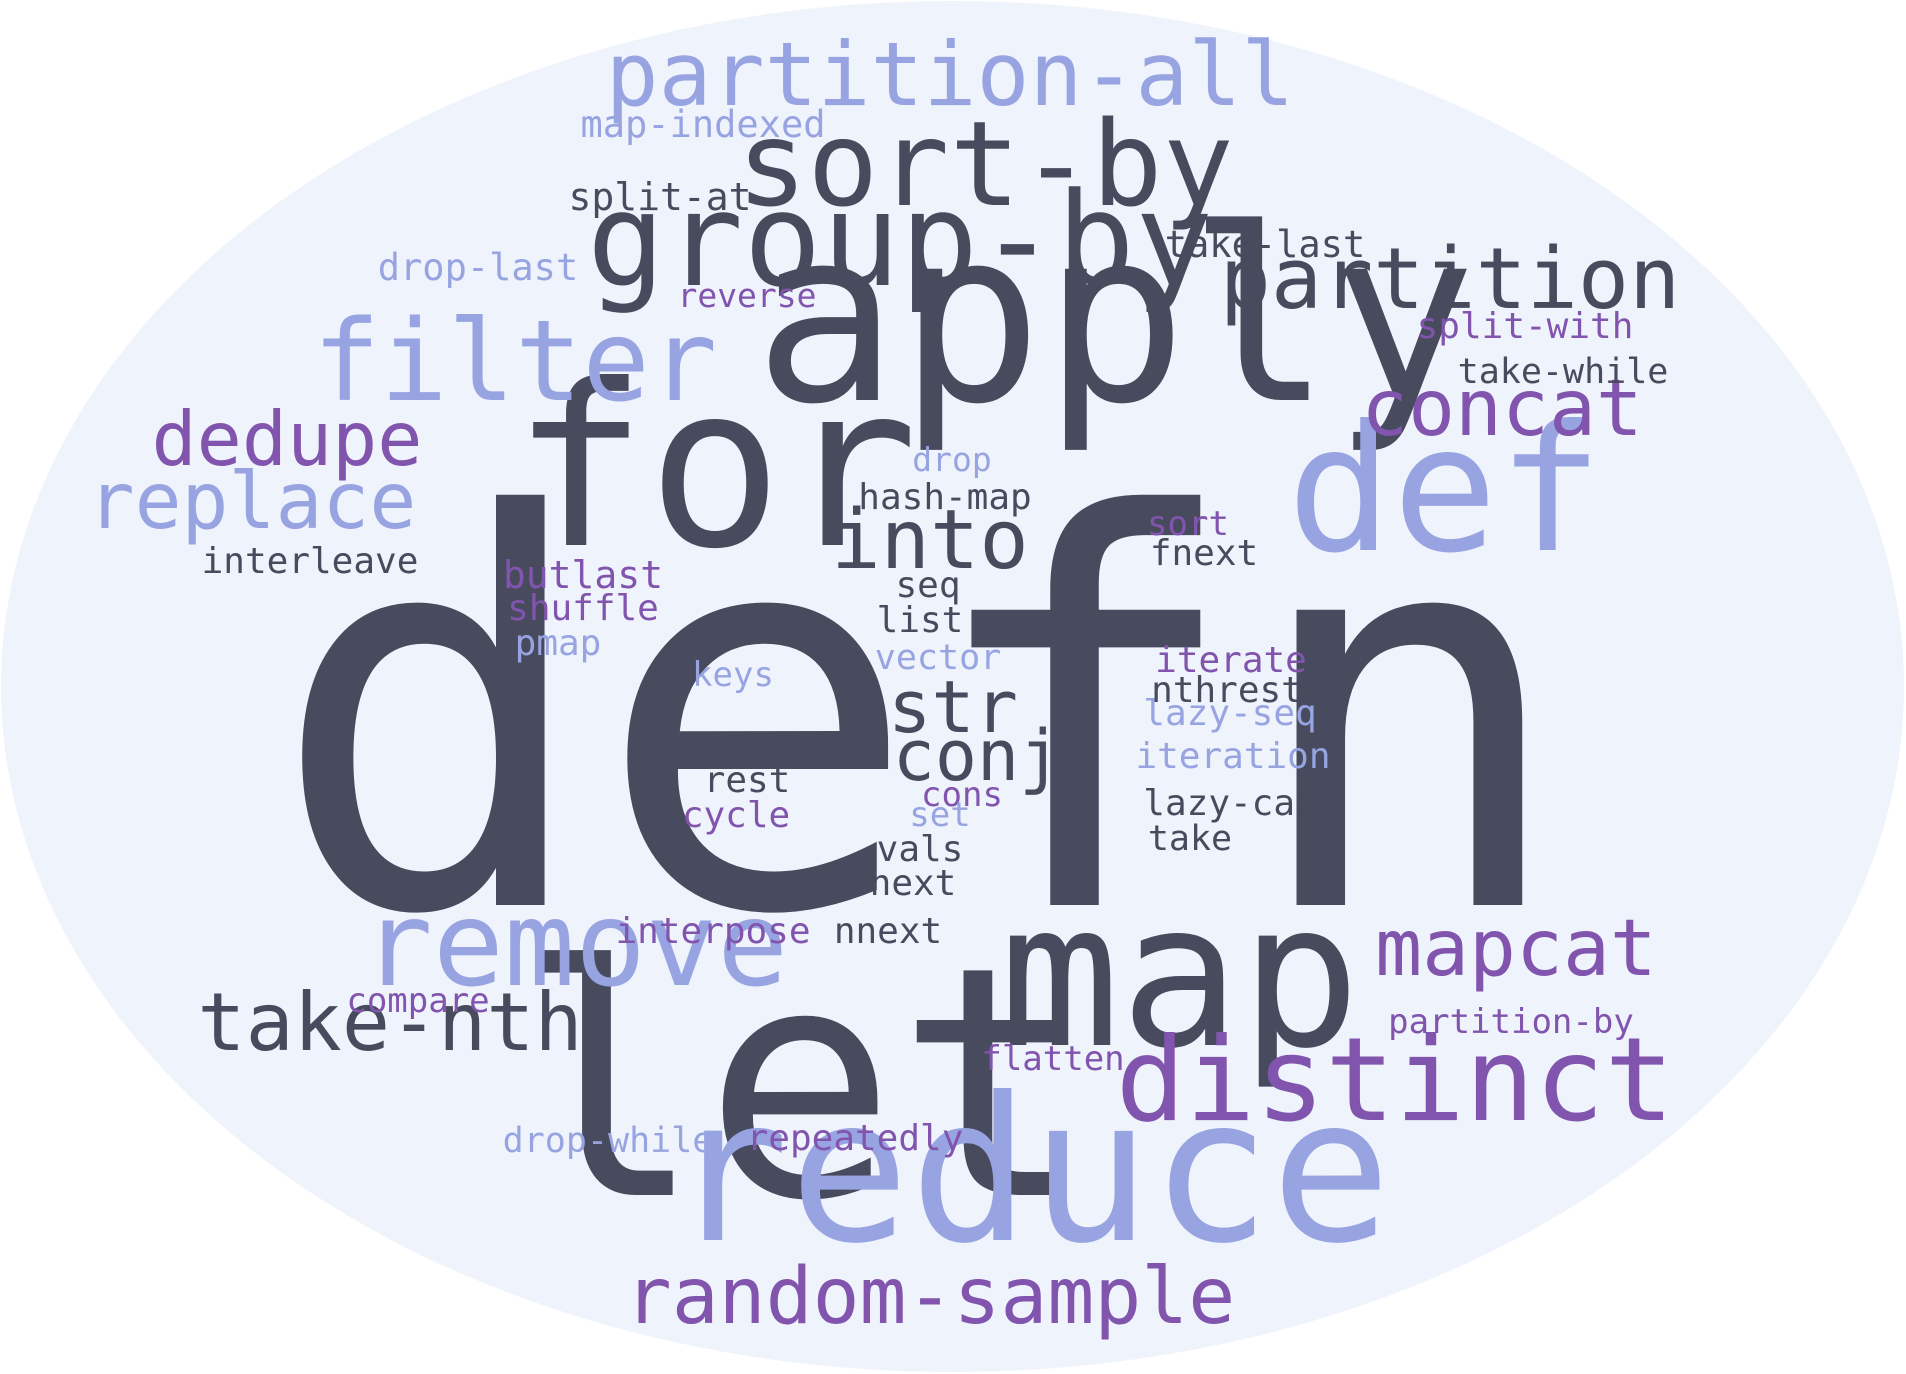  What do you see at coordinates (1227, 690) in the screenshot?
I see `word-nthrest: nthrest` at bounding box center [1227, 690].